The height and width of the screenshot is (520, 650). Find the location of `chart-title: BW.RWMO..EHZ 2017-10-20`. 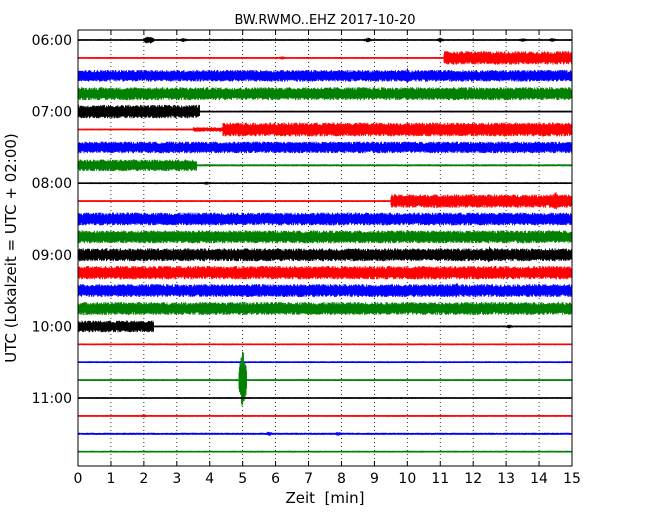

chart-title: BW.RWMO..EHZ 2017-10-20 is located at coordinates (324, 20).